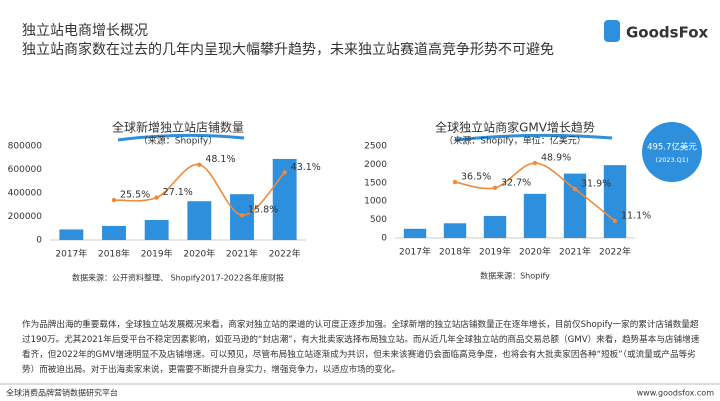 The width and height of the screenshot is (720, 401). I want to click on footer-right: www.goodsfox.com, so click(676, 393).